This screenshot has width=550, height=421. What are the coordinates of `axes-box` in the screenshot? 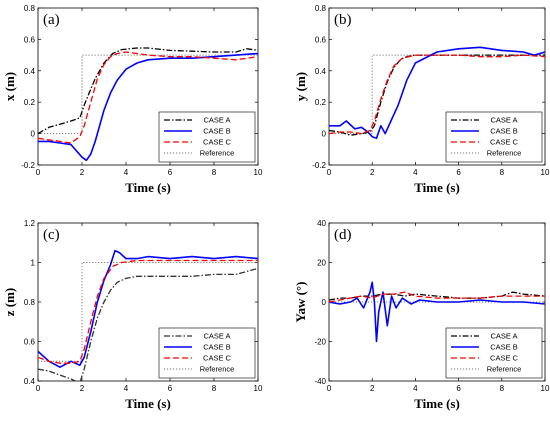 It's located at (437, 86).